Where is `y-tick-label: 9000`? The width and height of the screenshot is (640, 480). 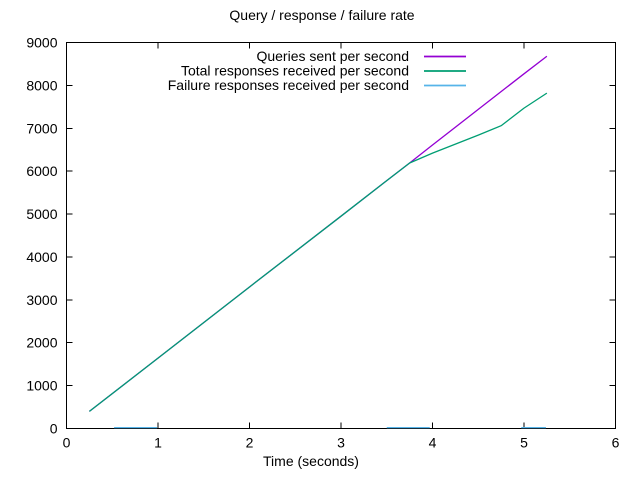
y-tick-label: 9000 is located at coordinates (41, 43).